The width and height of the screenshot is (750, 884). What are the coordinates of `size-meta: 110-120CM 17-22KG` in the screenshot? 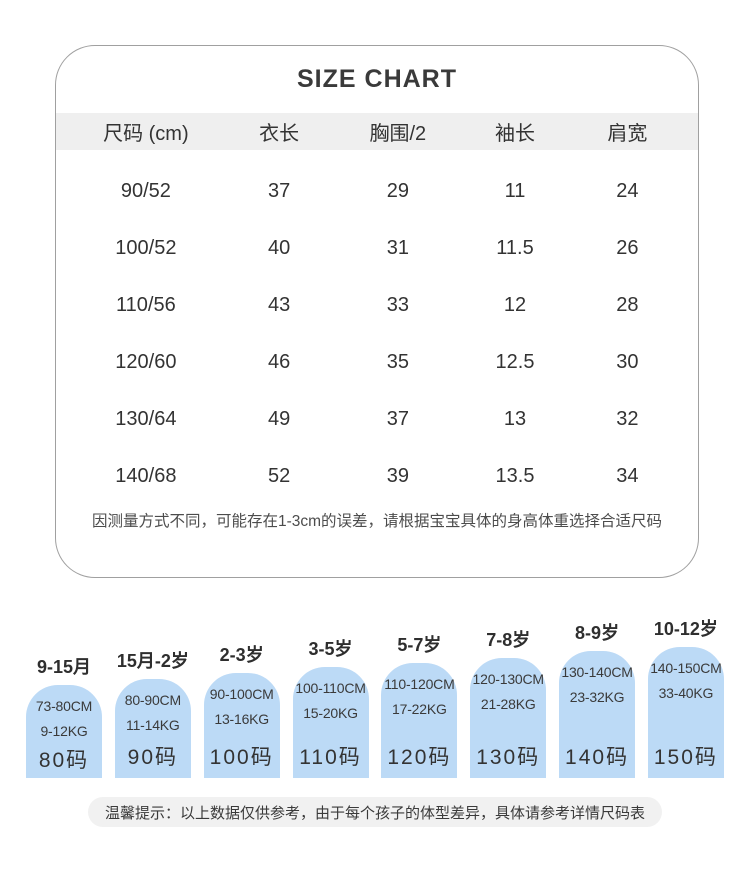 It's located at (419, 697).